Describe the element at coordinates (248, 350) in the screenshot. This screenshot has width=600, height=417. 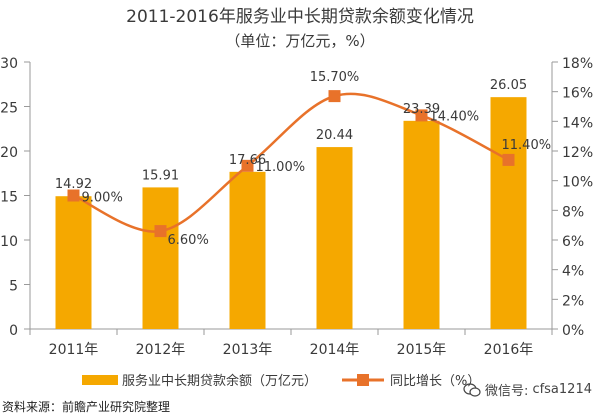
I see `x-tick-label: 2013年` at that location.